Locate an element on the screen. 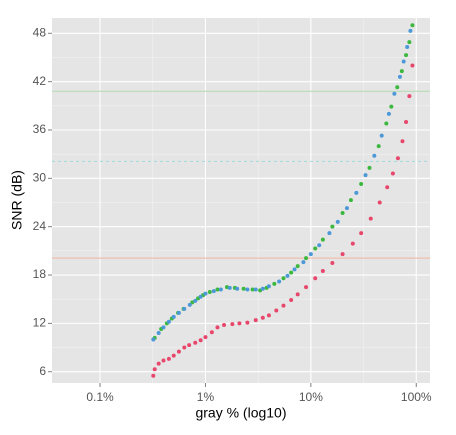 Image resolution: width=456 pixels, height=435 pixels. y-tick-label: 24 is located at coordinates (40, 226).